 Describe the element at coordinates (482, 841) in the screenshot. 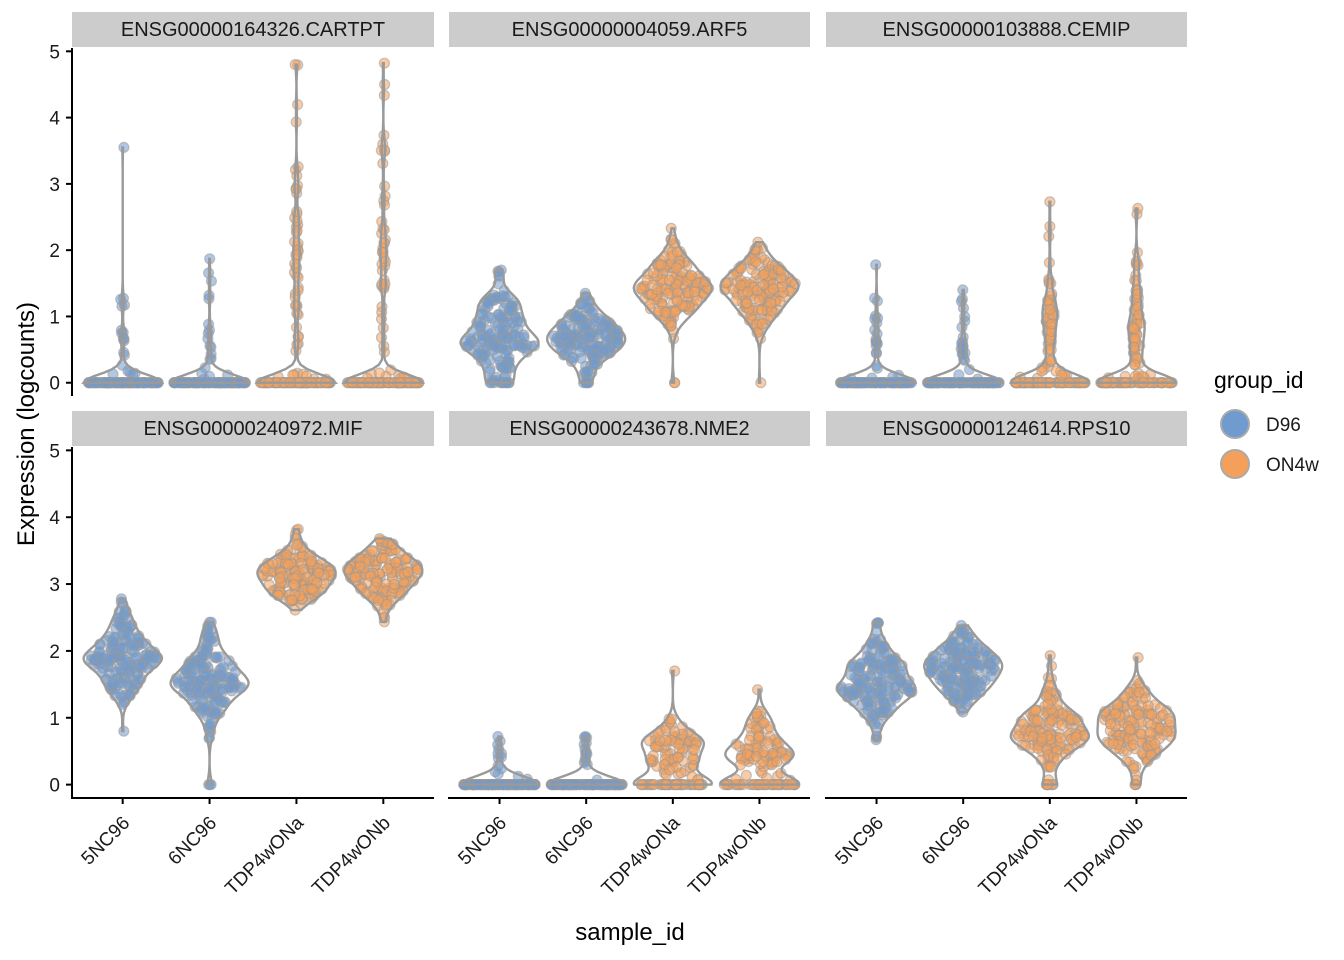

I see `x-tick-label: 5NC96` at that location.